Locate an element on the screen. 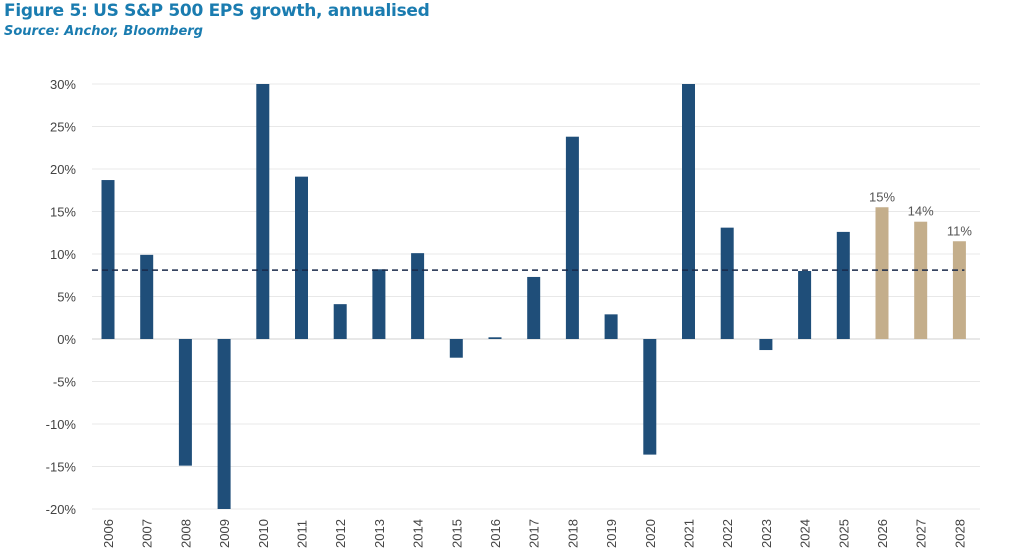 This screenshot has height=550, width=1024. bar-2017 is located at coordinates (534, 307).